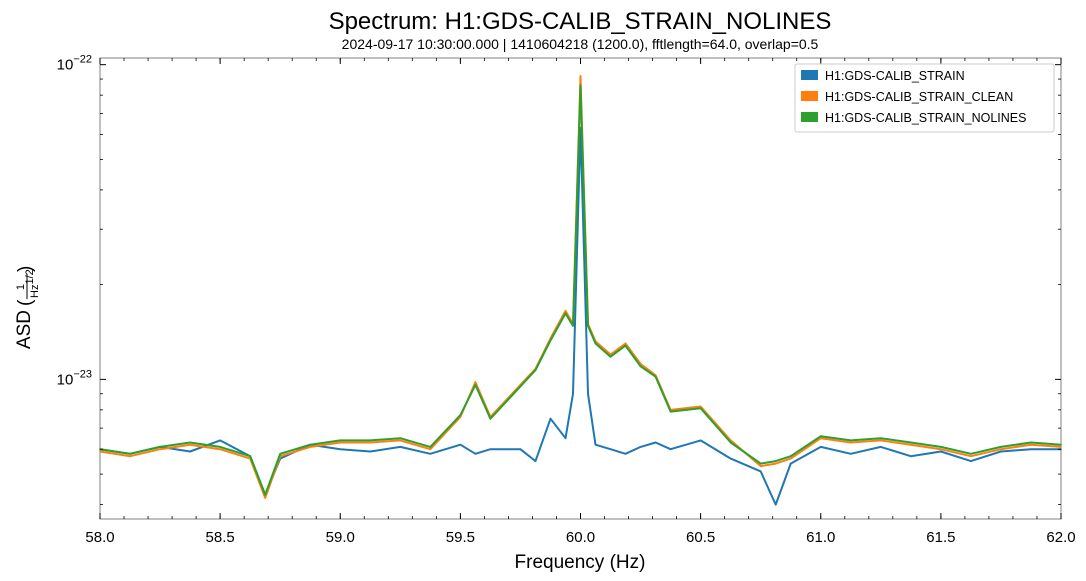 The image size is (1086, 581). Describe the element at coordinates (27, 307) in the screenshot. I see `y-axis-label: ASD ( 1 Hz1/2 )` at that location.